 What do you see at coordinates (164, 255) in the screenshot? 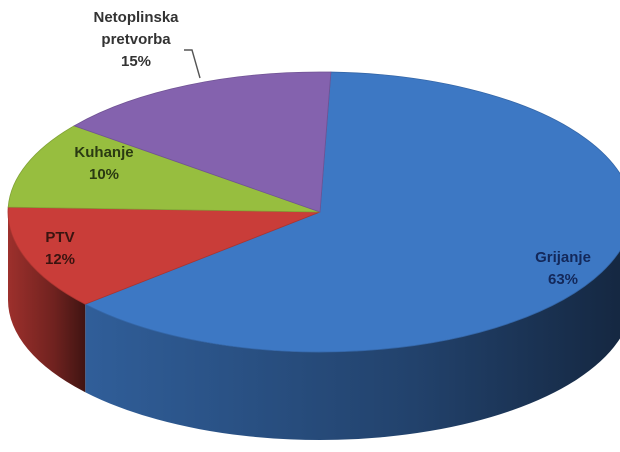
I see `pie-slice-ptv` at bounding box center [164, 255].